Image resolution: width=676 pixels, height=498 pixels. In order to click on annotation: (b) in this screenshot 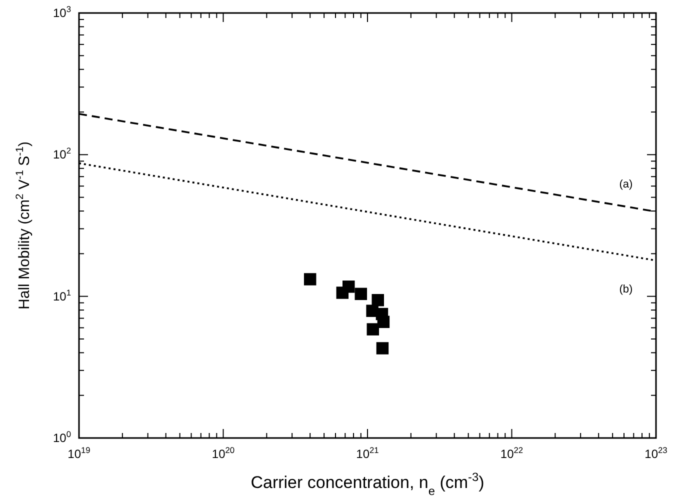, I will do `click(626, 290)`.